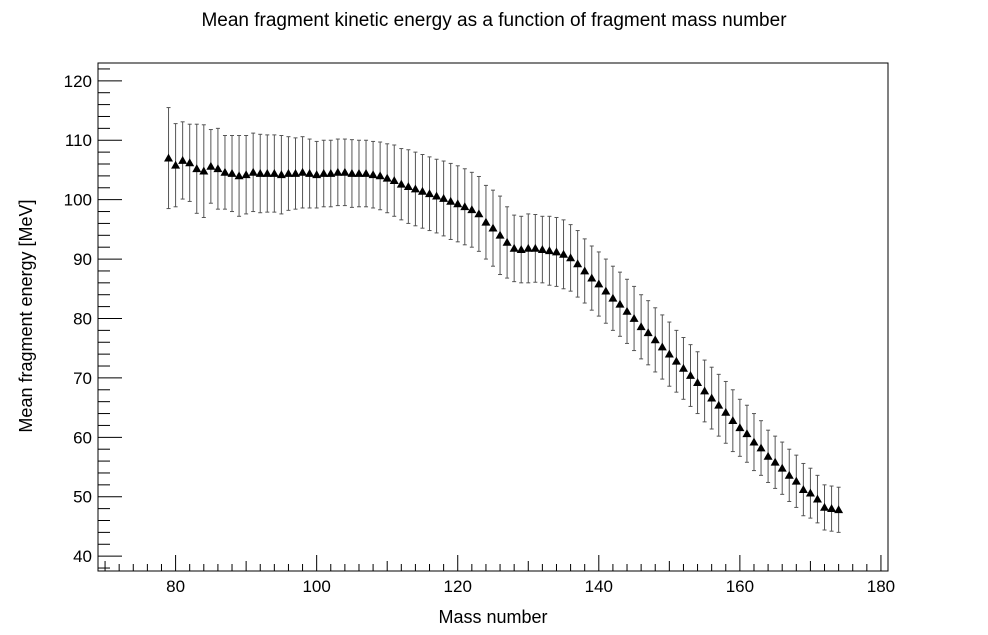 This screenshot has height=635, width=988. Describe the element at coordinates (599, 586) in the screenshot. I see `x-tick-label: 140` at that location.